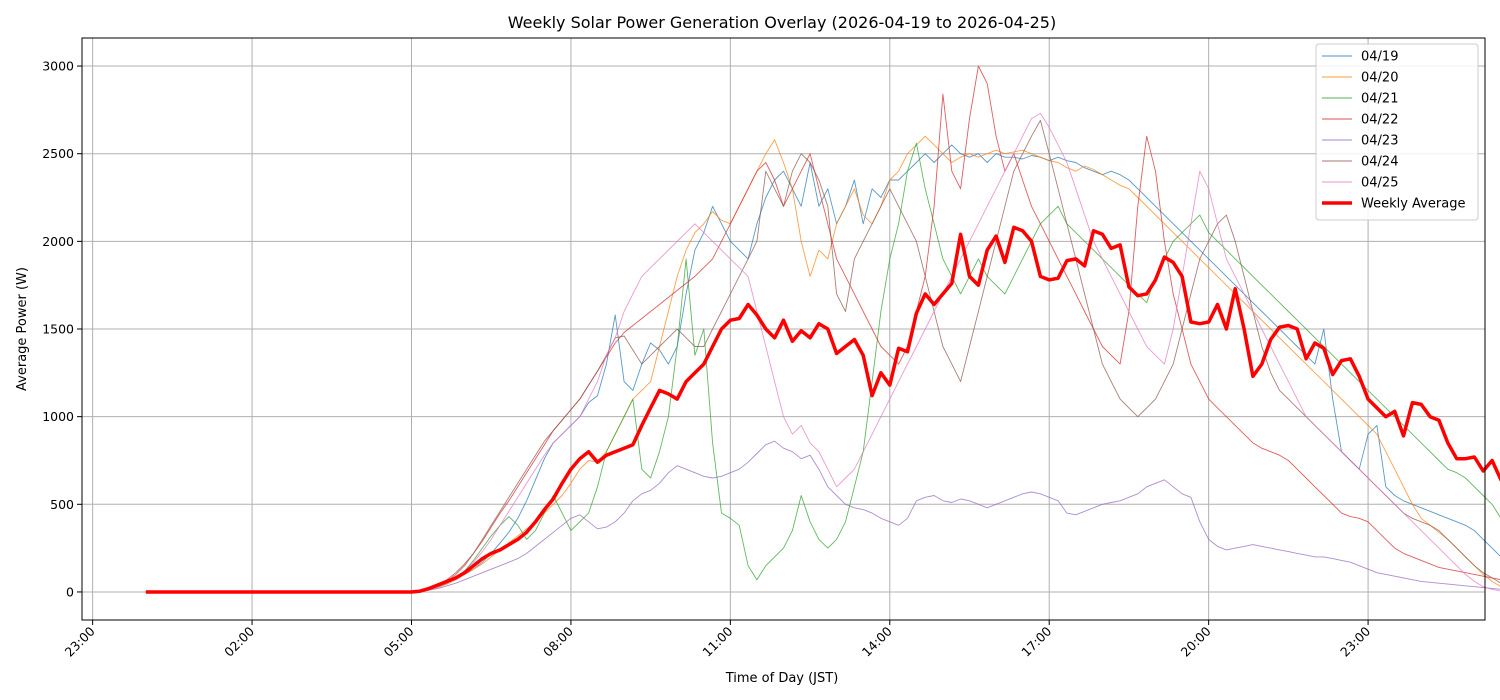 The width and height of the screenshot is (1500, 700). I want to click on x-tick-label: 08:00, so click(558, 641).